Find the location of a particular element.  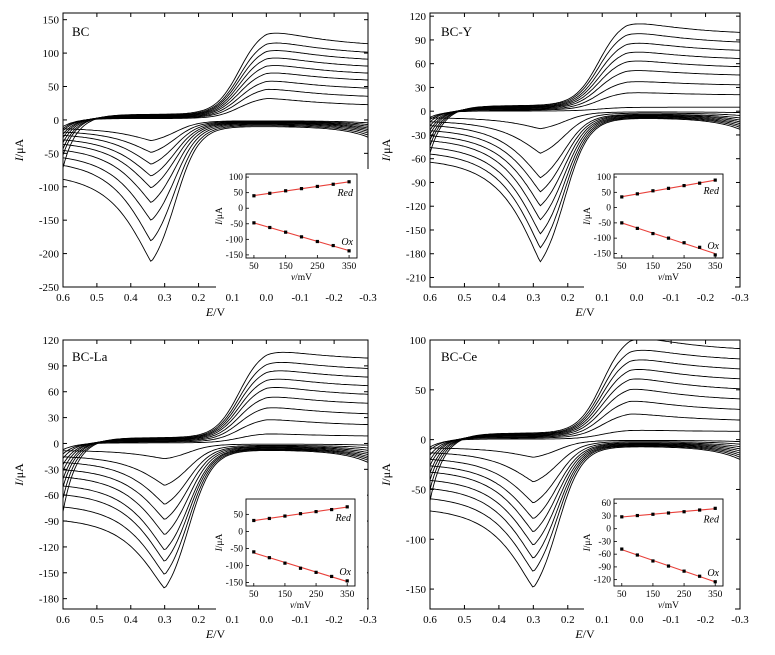

y-axis-title: I/μA is located at coordinates (386, 475).